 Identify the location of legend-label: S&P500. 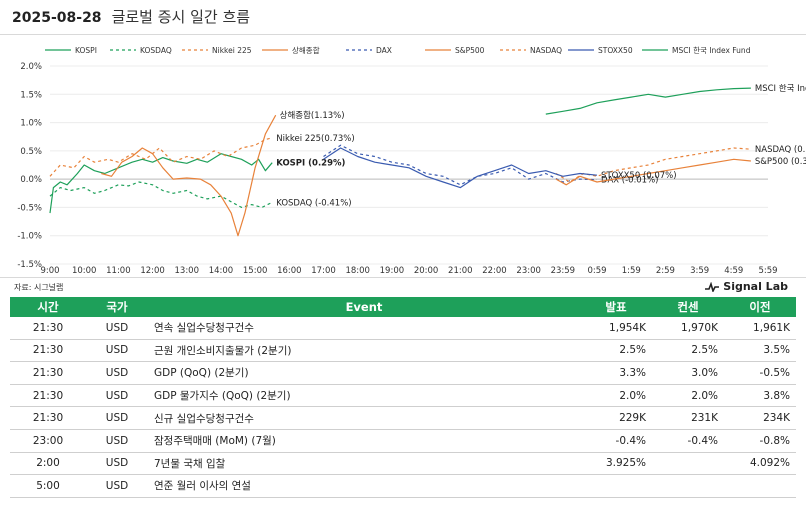
(470, 50).